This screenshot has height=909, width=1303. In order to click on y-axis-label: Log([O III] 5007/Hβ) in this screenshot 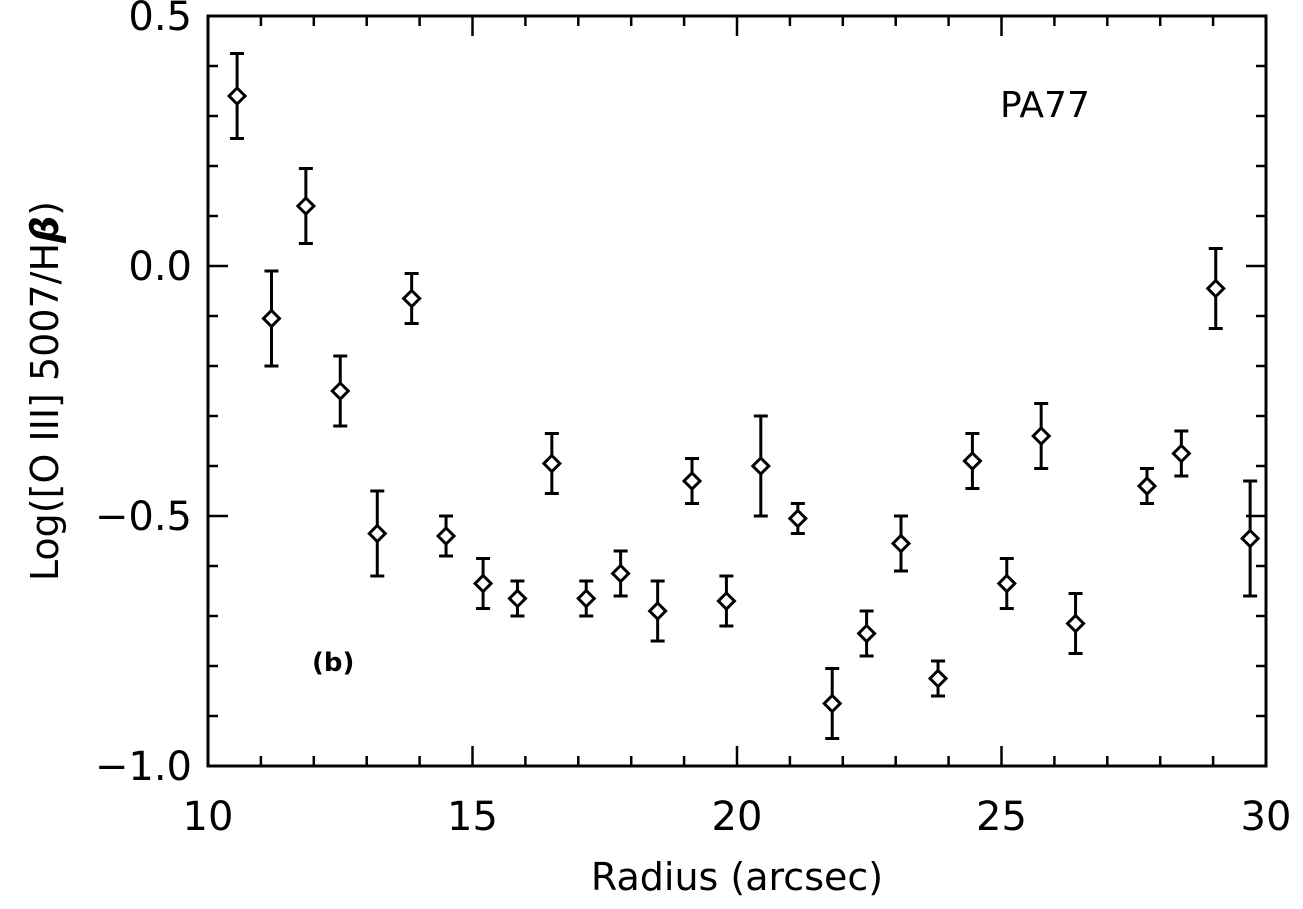, I will do `click(45, 391)`.